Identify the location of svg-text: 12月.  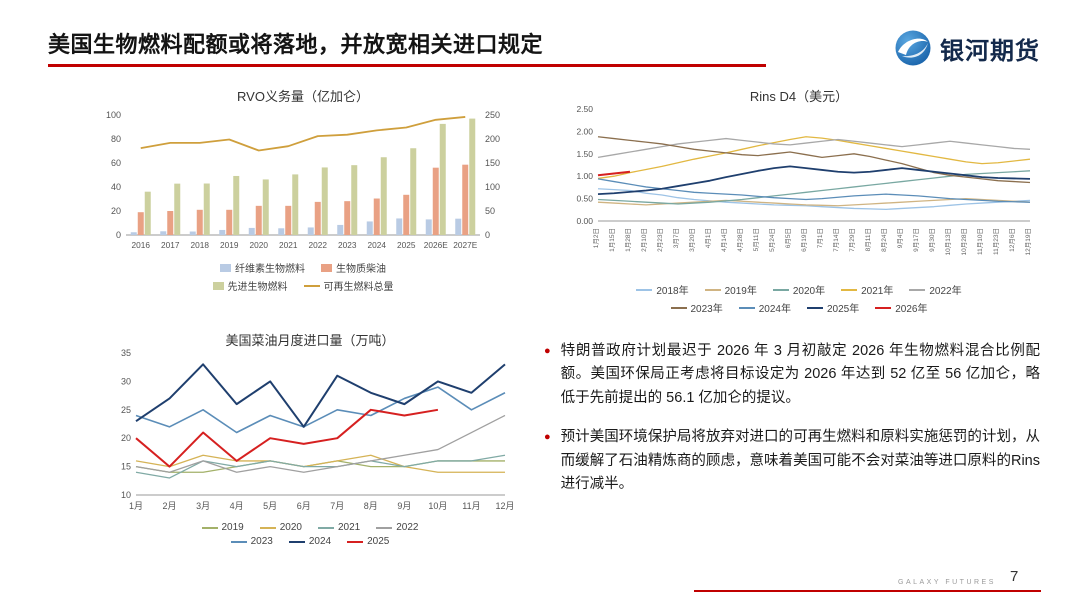
(504, 506).